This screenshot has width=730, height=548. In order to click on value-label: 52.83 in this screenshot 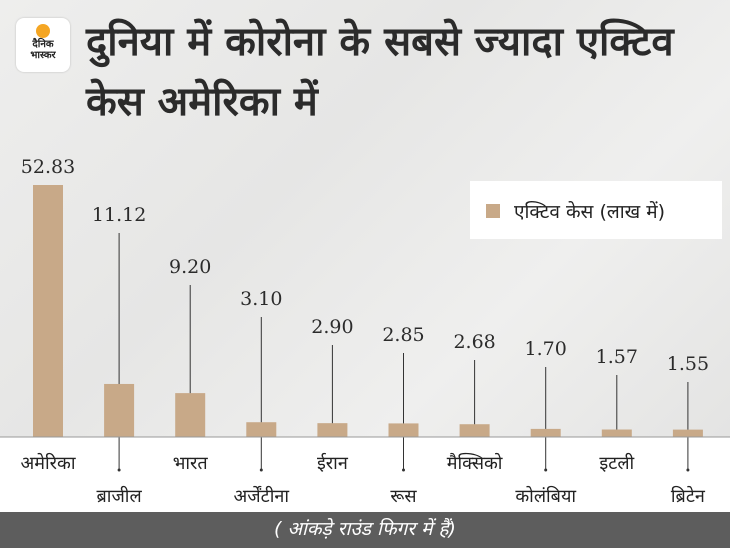, I will do `click(48, 167)`.